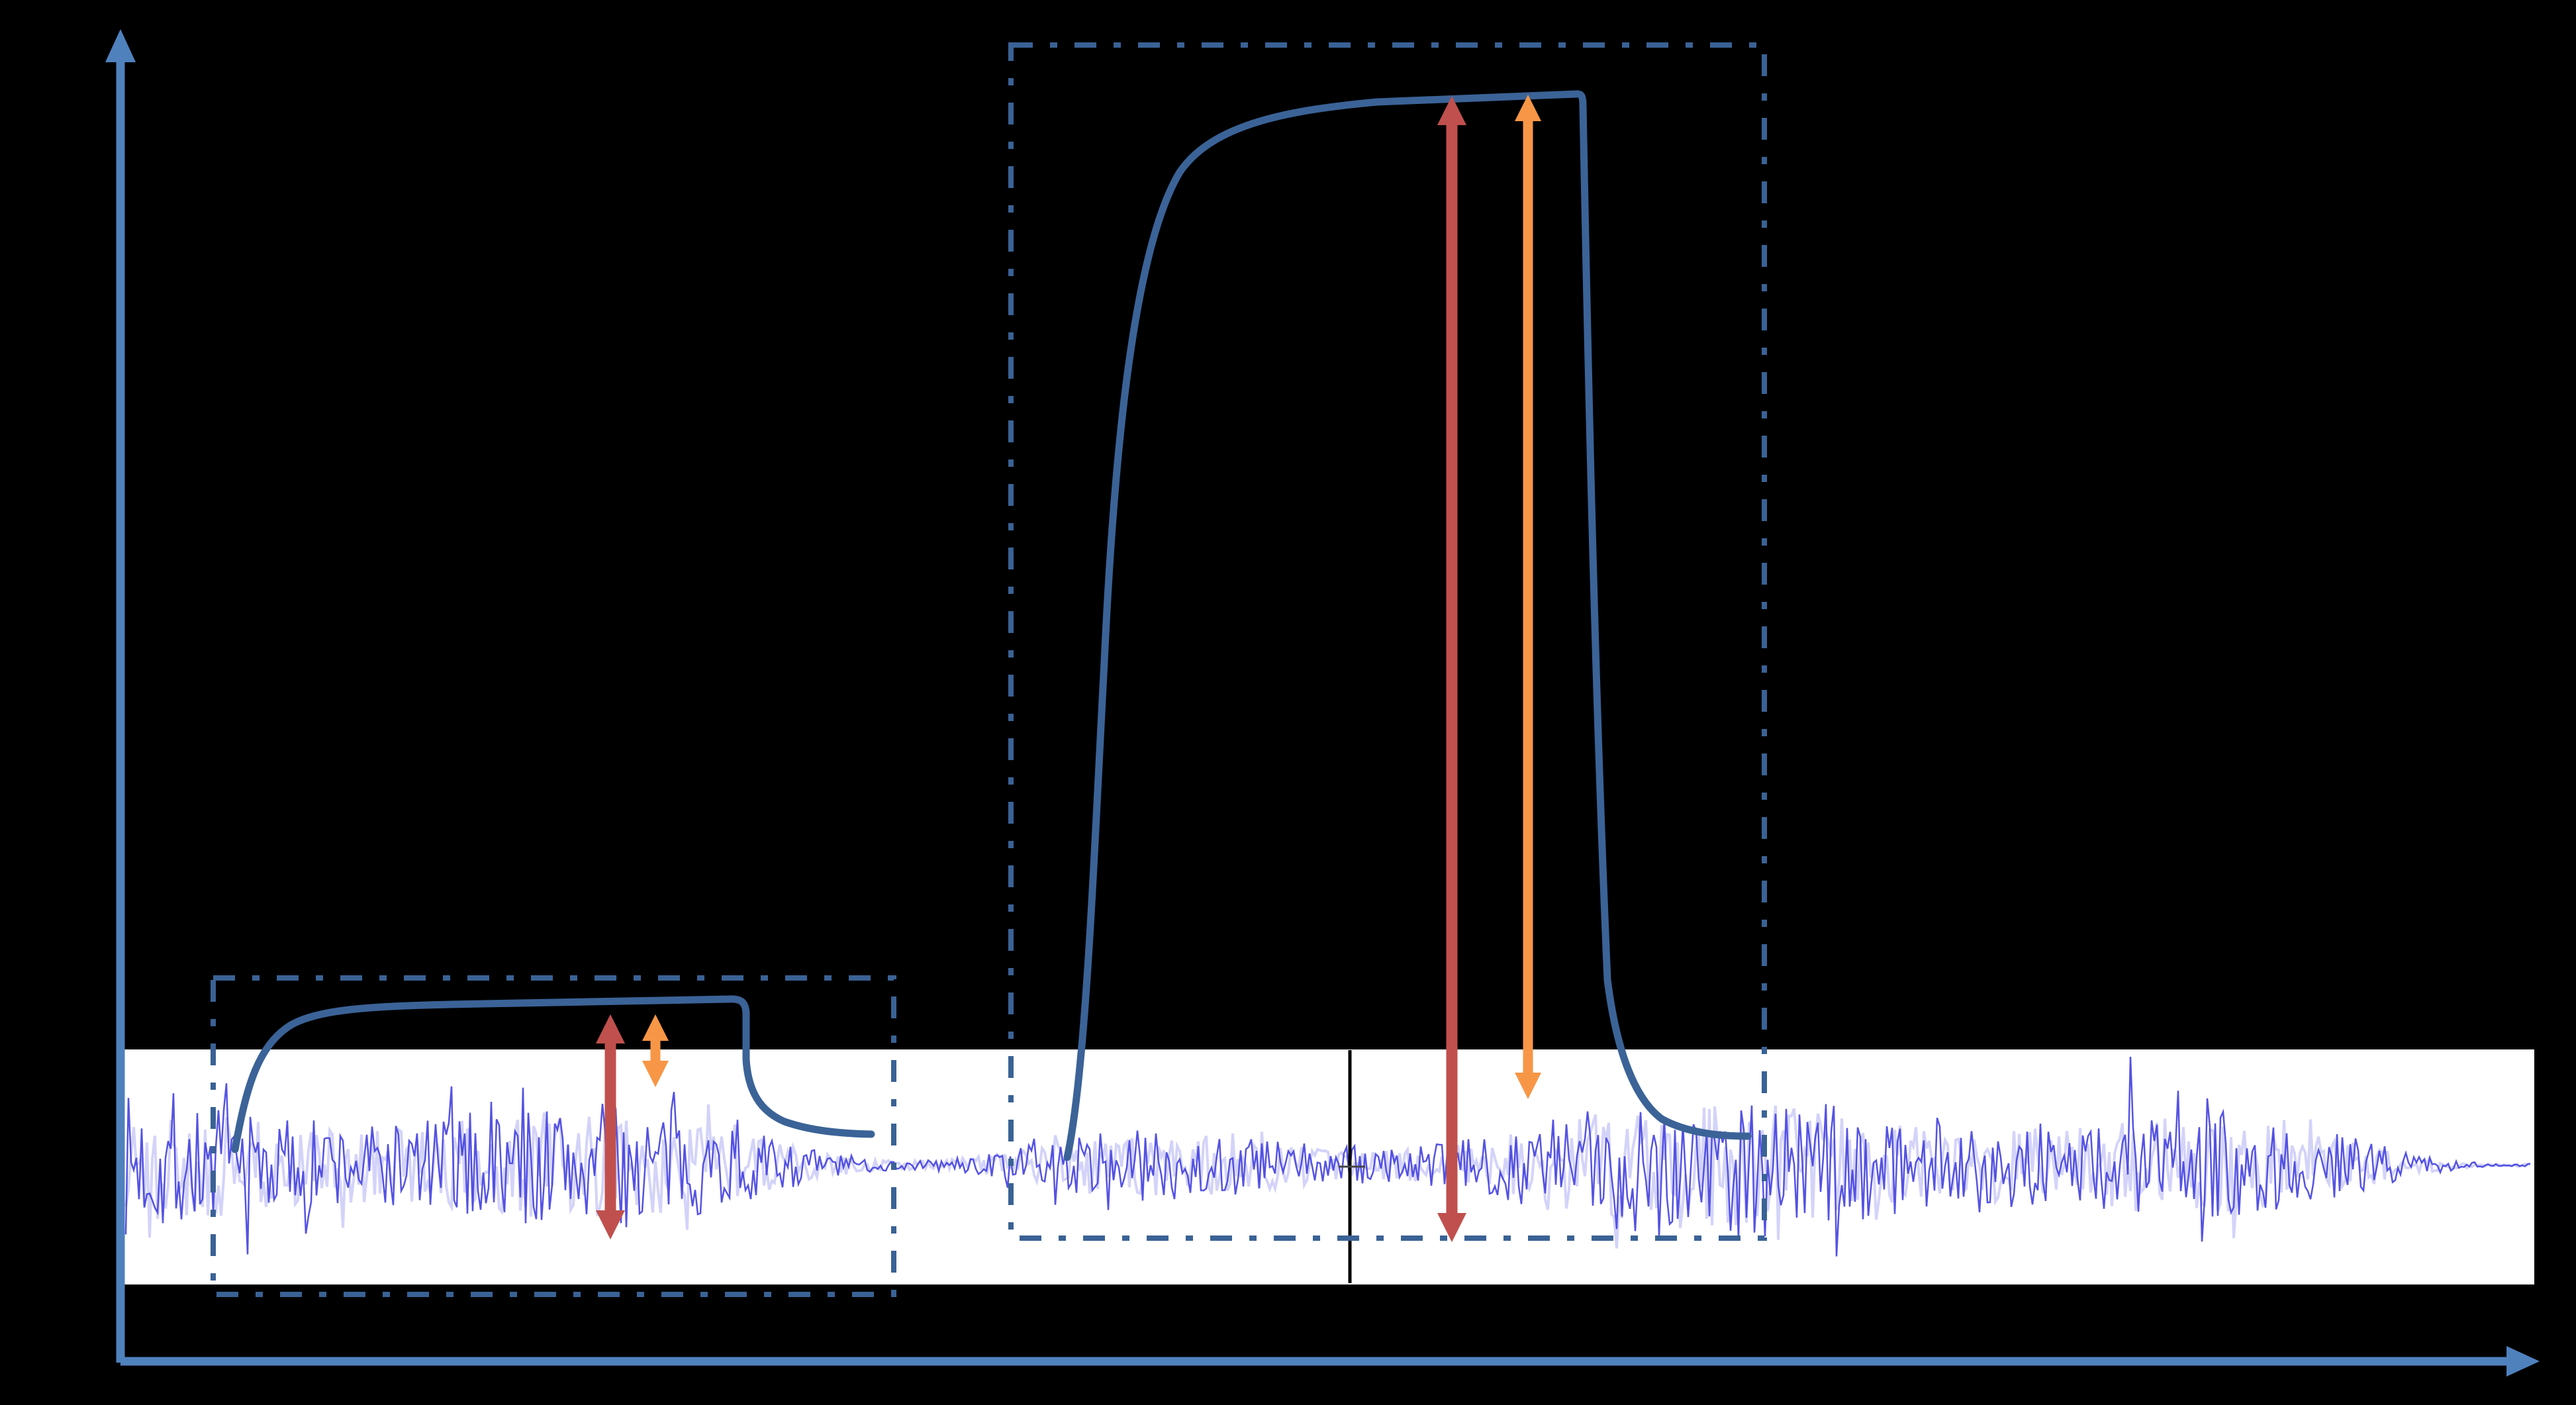  I want to click on x-axis-arrowhead-icon, so click(2523, 1361).